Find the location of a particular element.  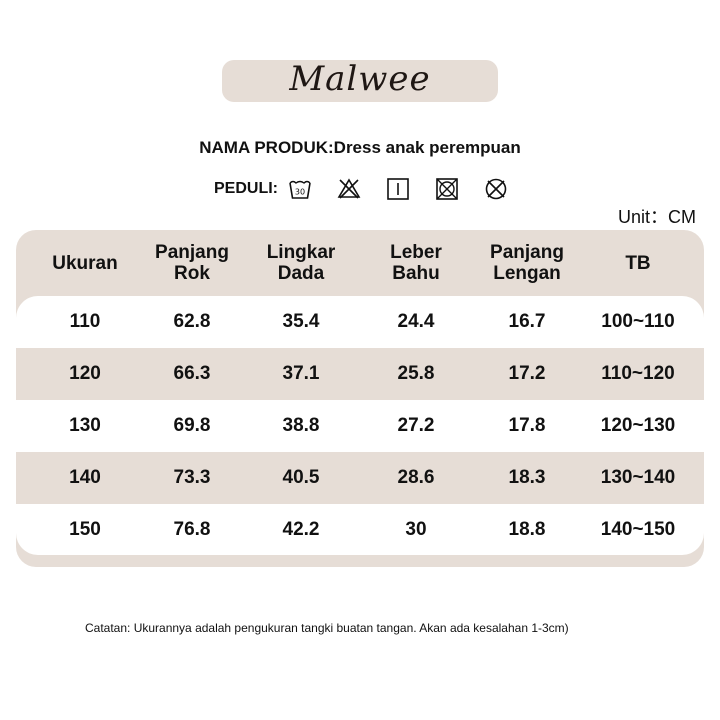

brand-logo: Malwee is located at coordinates (360, 79).